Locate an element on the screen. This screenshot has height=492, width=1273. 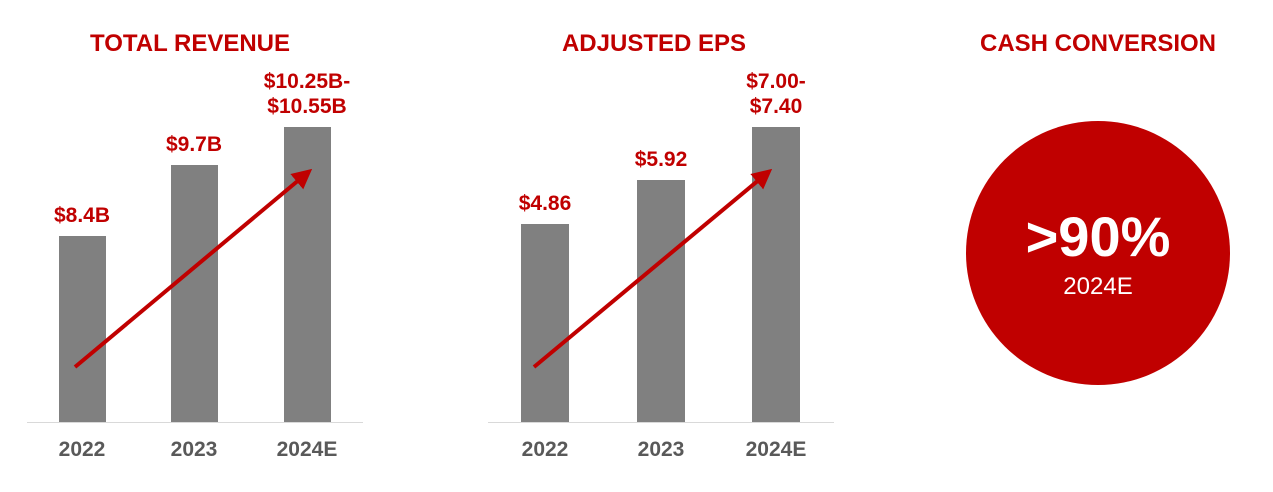
data-label: $9.7B is located at coordinates (194, 145).